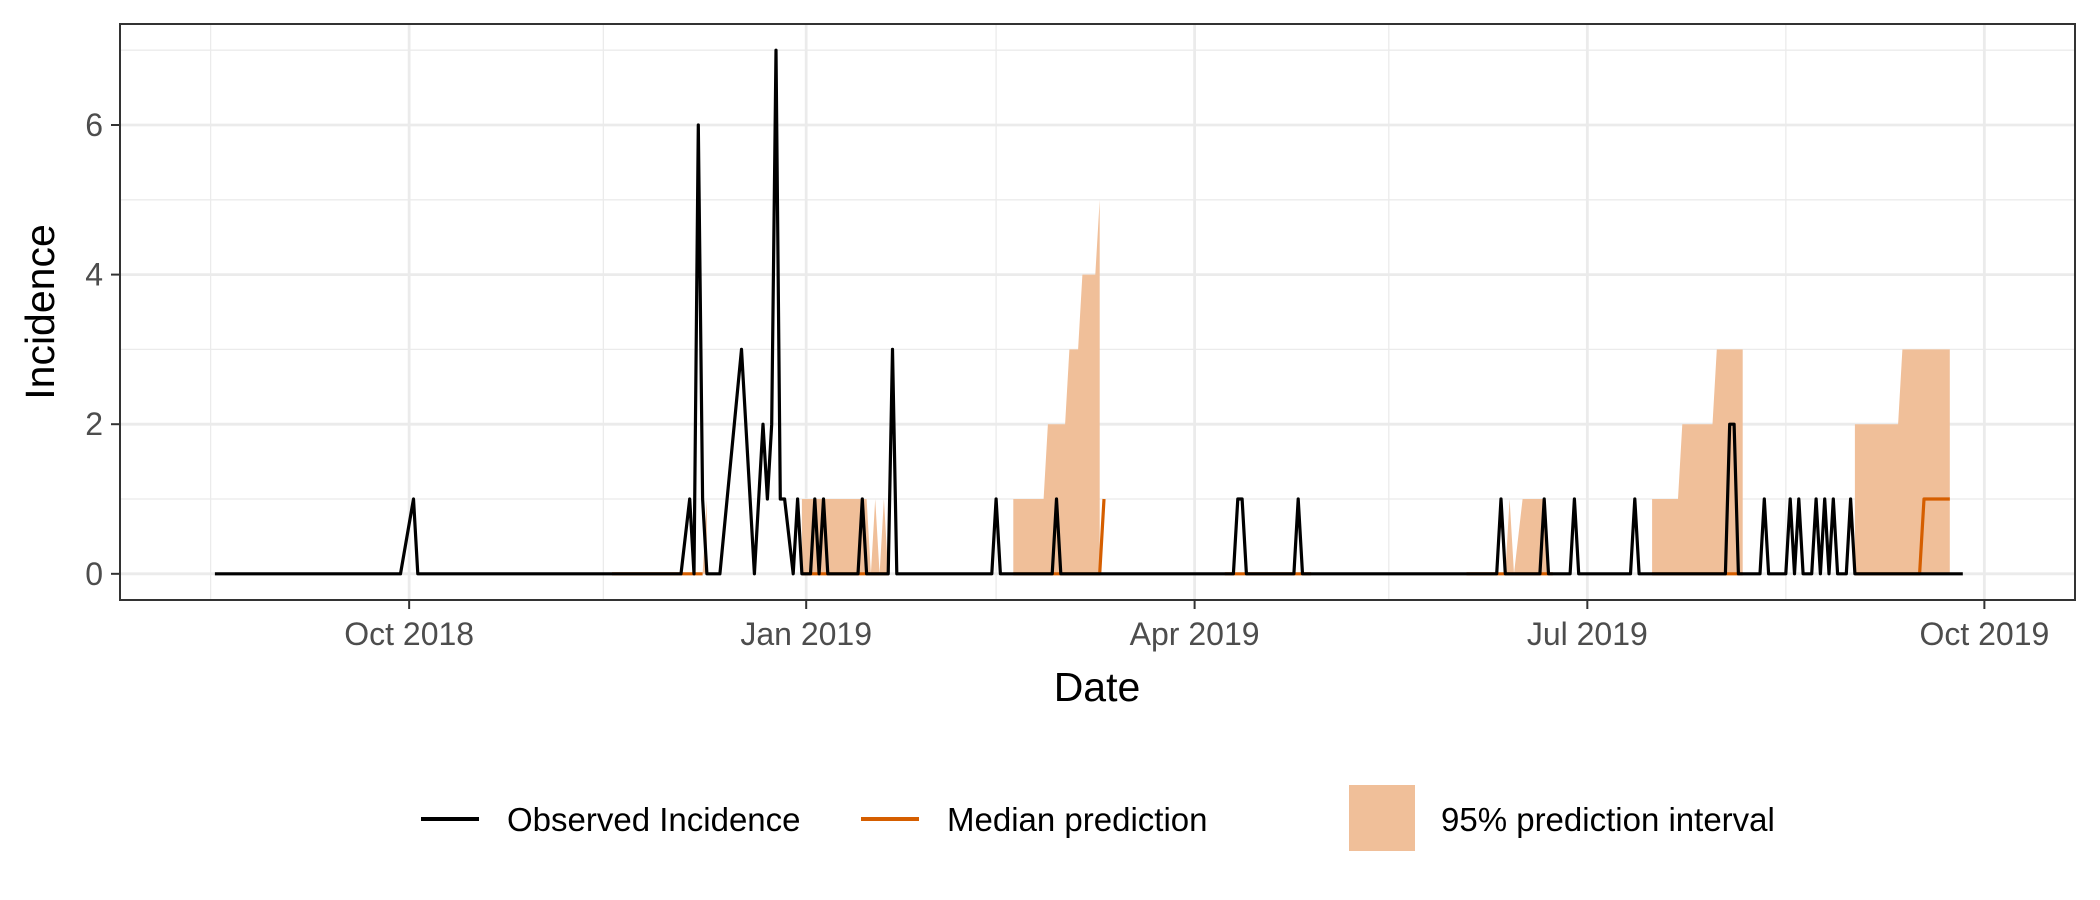 This screenshot has width=2100, height=900. Describe the element at coordinates (1608, 819) in the screenshot. I see `legend-label-interval: 95% prediction interval` at that location.